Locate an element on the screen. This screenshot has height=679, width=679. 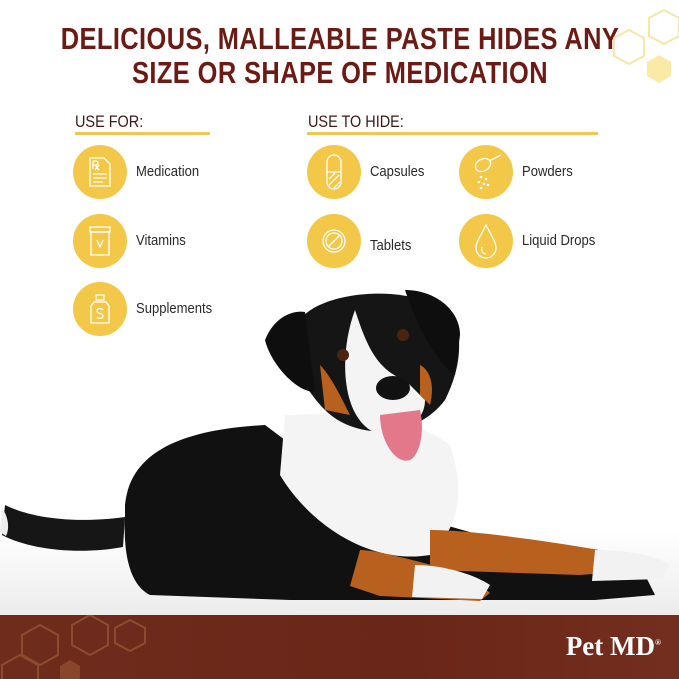
supplement-bottle-icon is located at coordinates (100, 309).